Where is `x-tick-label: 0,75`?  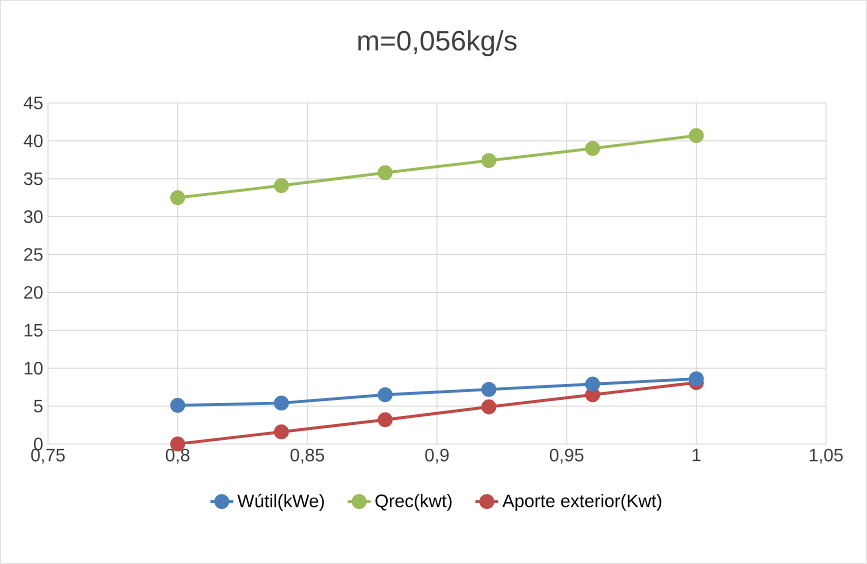
x-tick-label: 0,75 is located at coordinates (48, 456).